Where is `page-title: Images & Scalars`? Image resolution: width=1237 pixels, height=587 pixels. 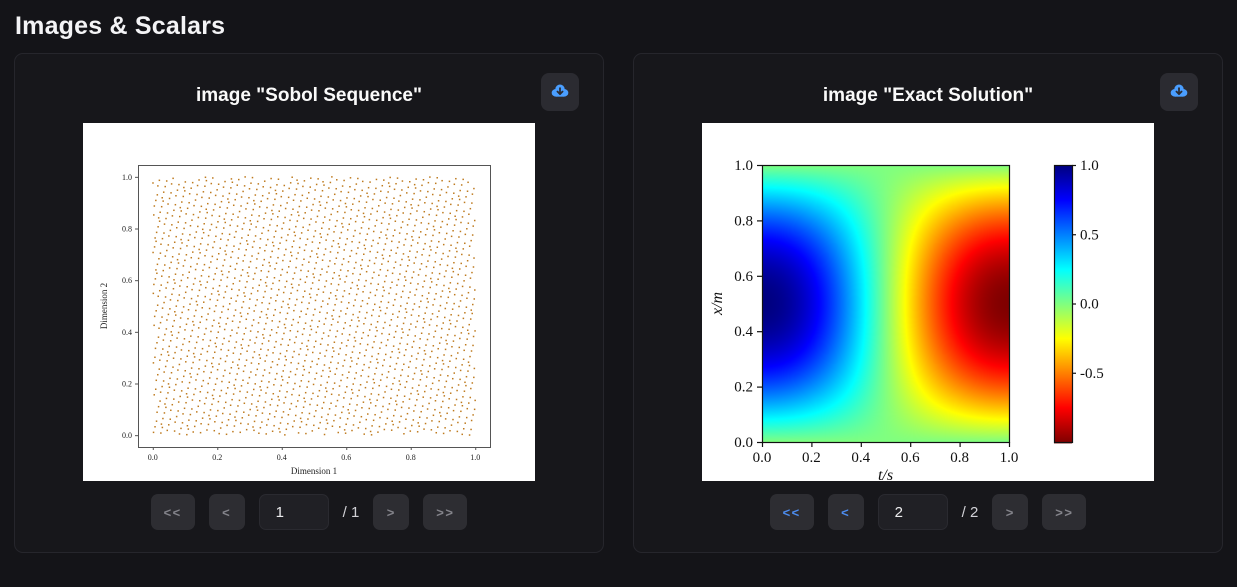
page-title: Images & Scalars is located at coordinates (120, 26).